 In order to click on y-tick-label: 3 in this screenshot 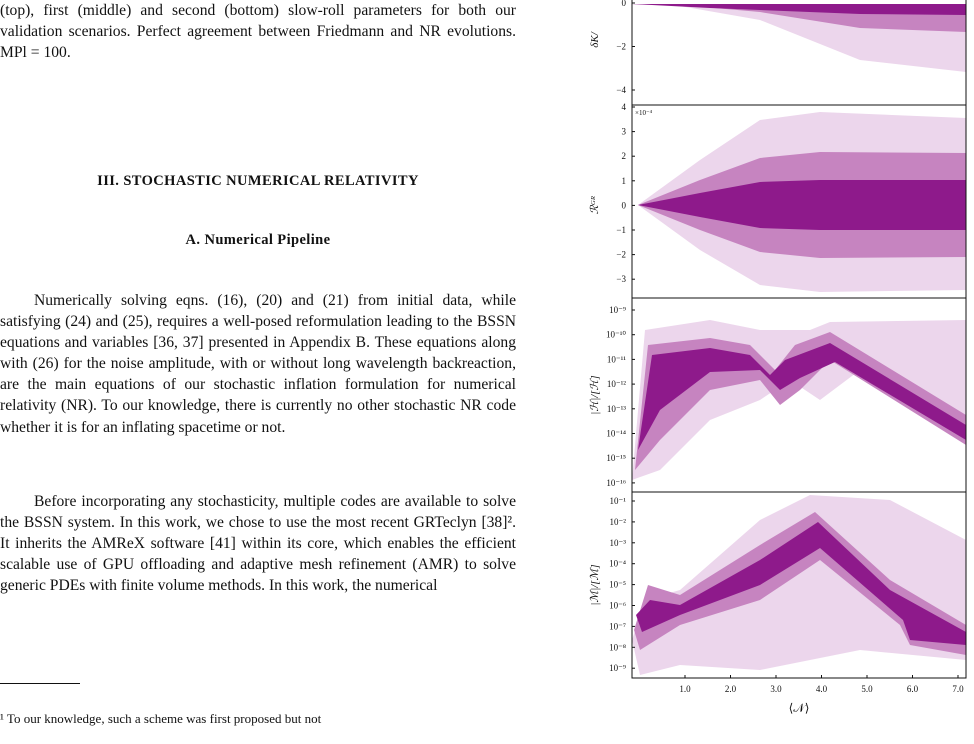, I will do `click(624, 132)`.